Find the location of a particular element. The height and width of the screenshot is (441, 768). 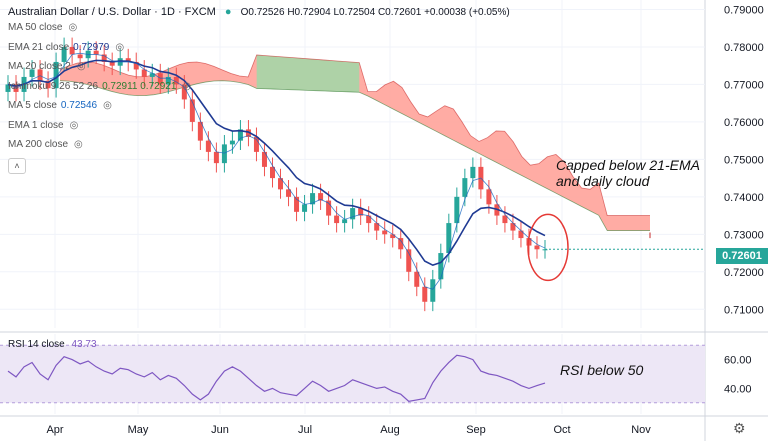

rsi-tick-label: 40.00 is located at coordinates (738, 389).